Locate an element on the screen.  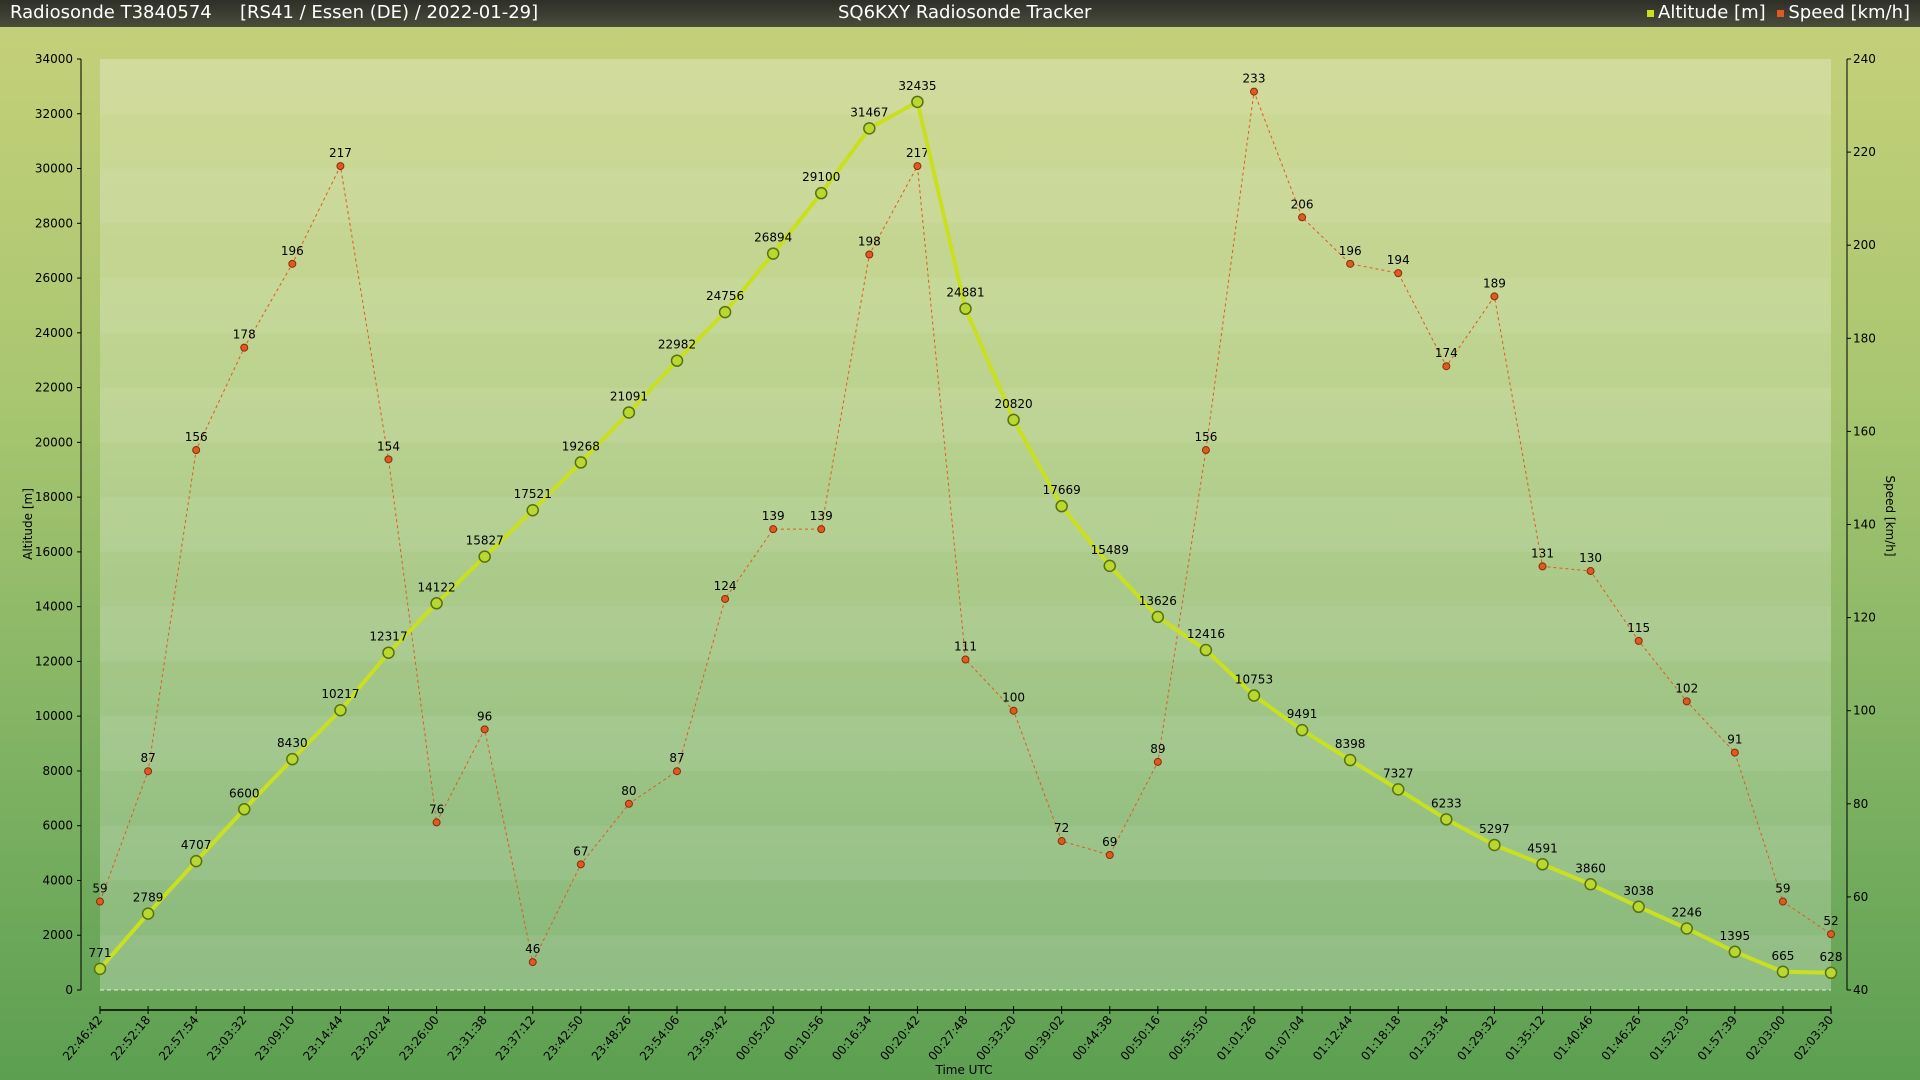
y2-axis-label: Speed [km/h] is located at coordinates (1890, 515).